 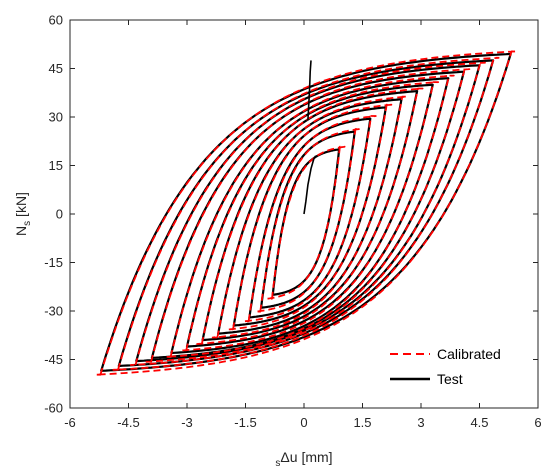 I want to click on y-tick-label: -60, so click(x=53, y=408).